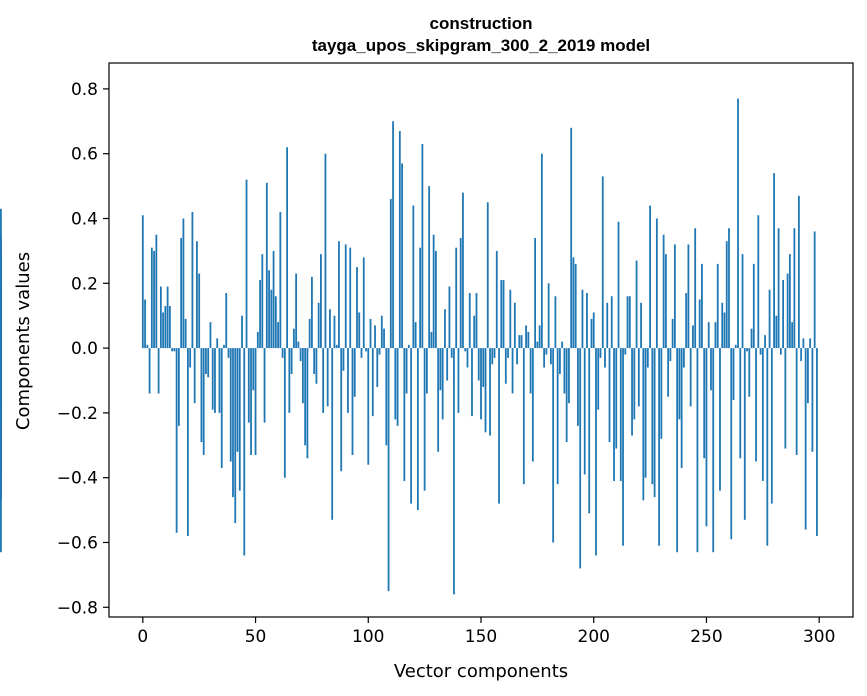 Image resolution: width=867 pixels, height=696 pixels. I want to click on x-tick-label: 0, so click(142, 637).